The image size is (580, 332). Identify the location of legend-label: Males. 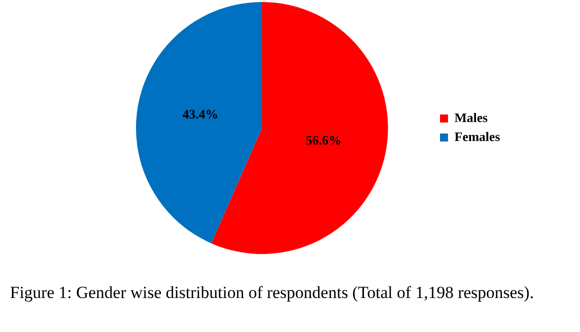
(471, 117).